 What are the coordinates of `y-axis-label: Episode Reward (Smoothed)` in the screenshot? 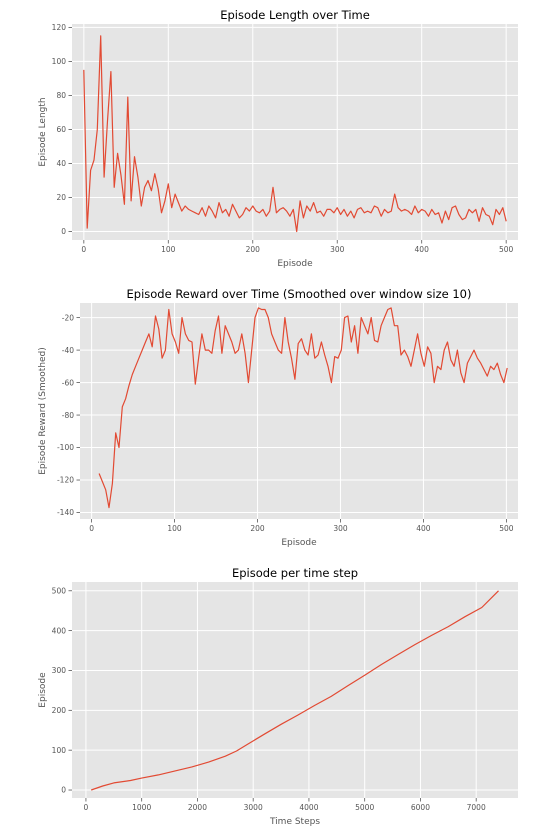 It's located at (43, 411).